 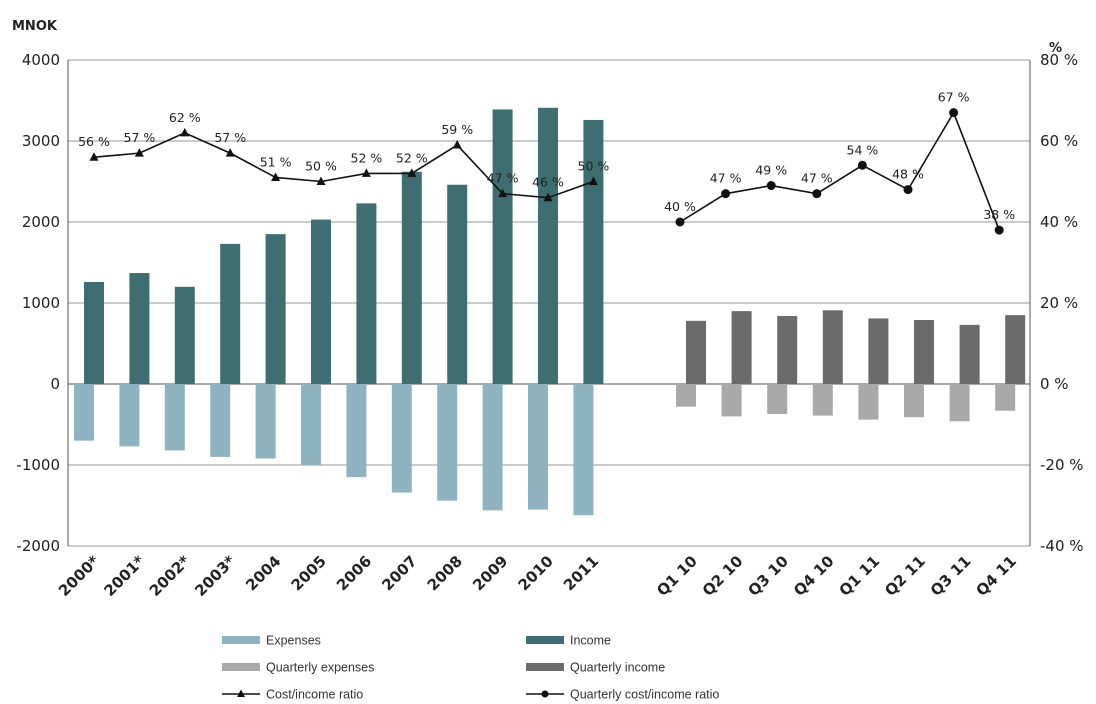 I want to click on quarterly-cost-income-ratio-line, so click(x=839, y=170).